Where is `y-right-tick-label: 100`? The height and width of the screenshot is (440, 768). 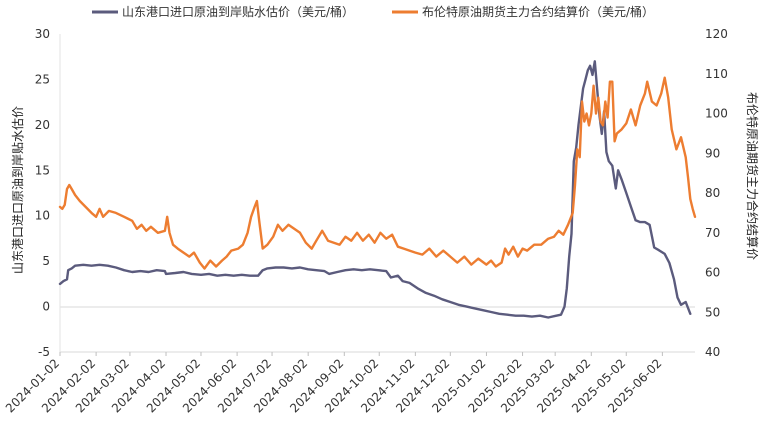 y-right-tick-label: 100 is located at coordinates (716, 114).